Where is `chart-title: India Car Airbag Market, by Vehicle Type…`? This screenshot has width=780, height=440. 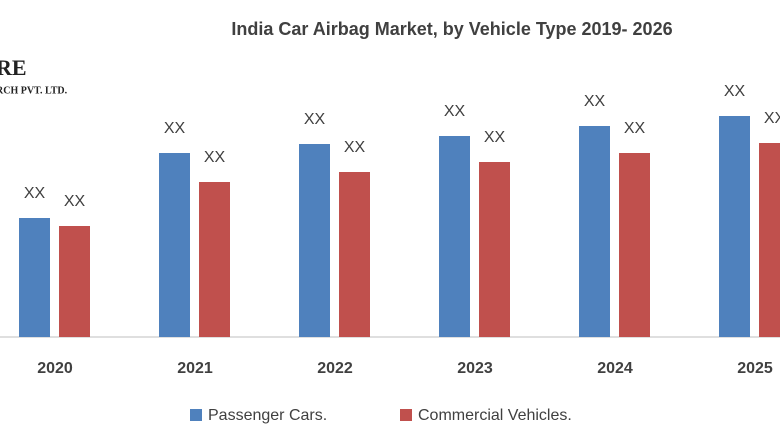 chart-title: India Car Airbag Market, by Vehicle Type… is located at coordinates (451, 29).